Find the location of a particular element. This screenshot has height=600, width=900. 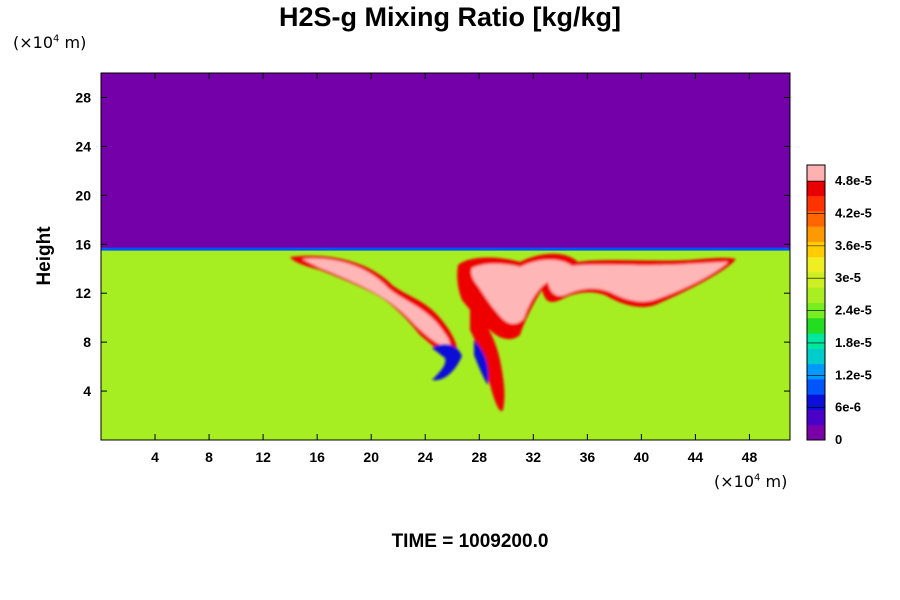

colorbar-tick-label: 0 is located at coordinates (838, 439).